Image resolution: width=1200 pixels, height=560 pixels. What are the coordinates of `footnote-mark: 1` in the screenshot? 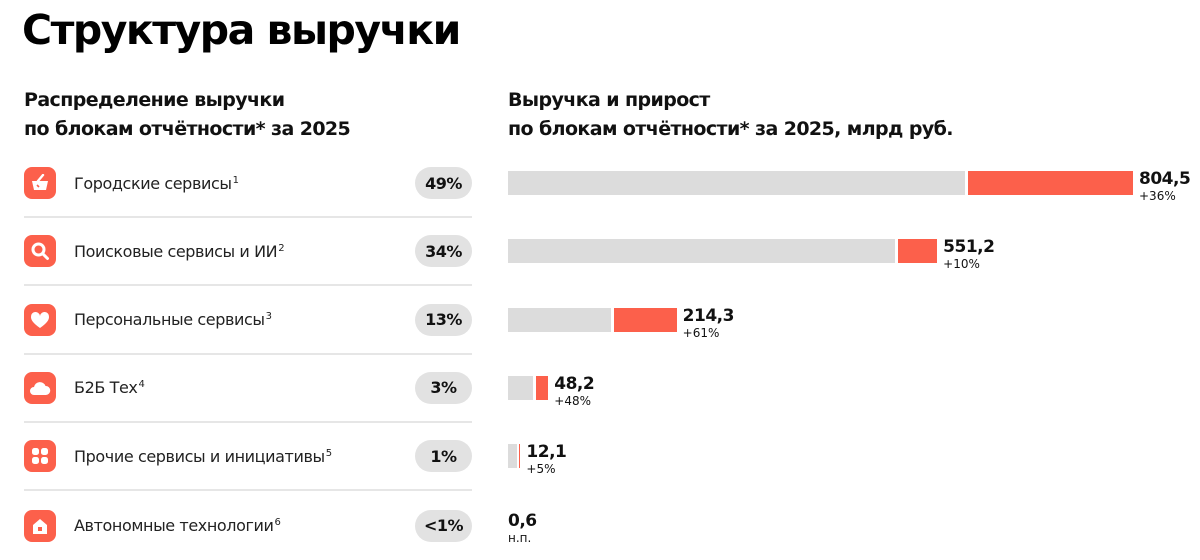 It's located at (235, 180).